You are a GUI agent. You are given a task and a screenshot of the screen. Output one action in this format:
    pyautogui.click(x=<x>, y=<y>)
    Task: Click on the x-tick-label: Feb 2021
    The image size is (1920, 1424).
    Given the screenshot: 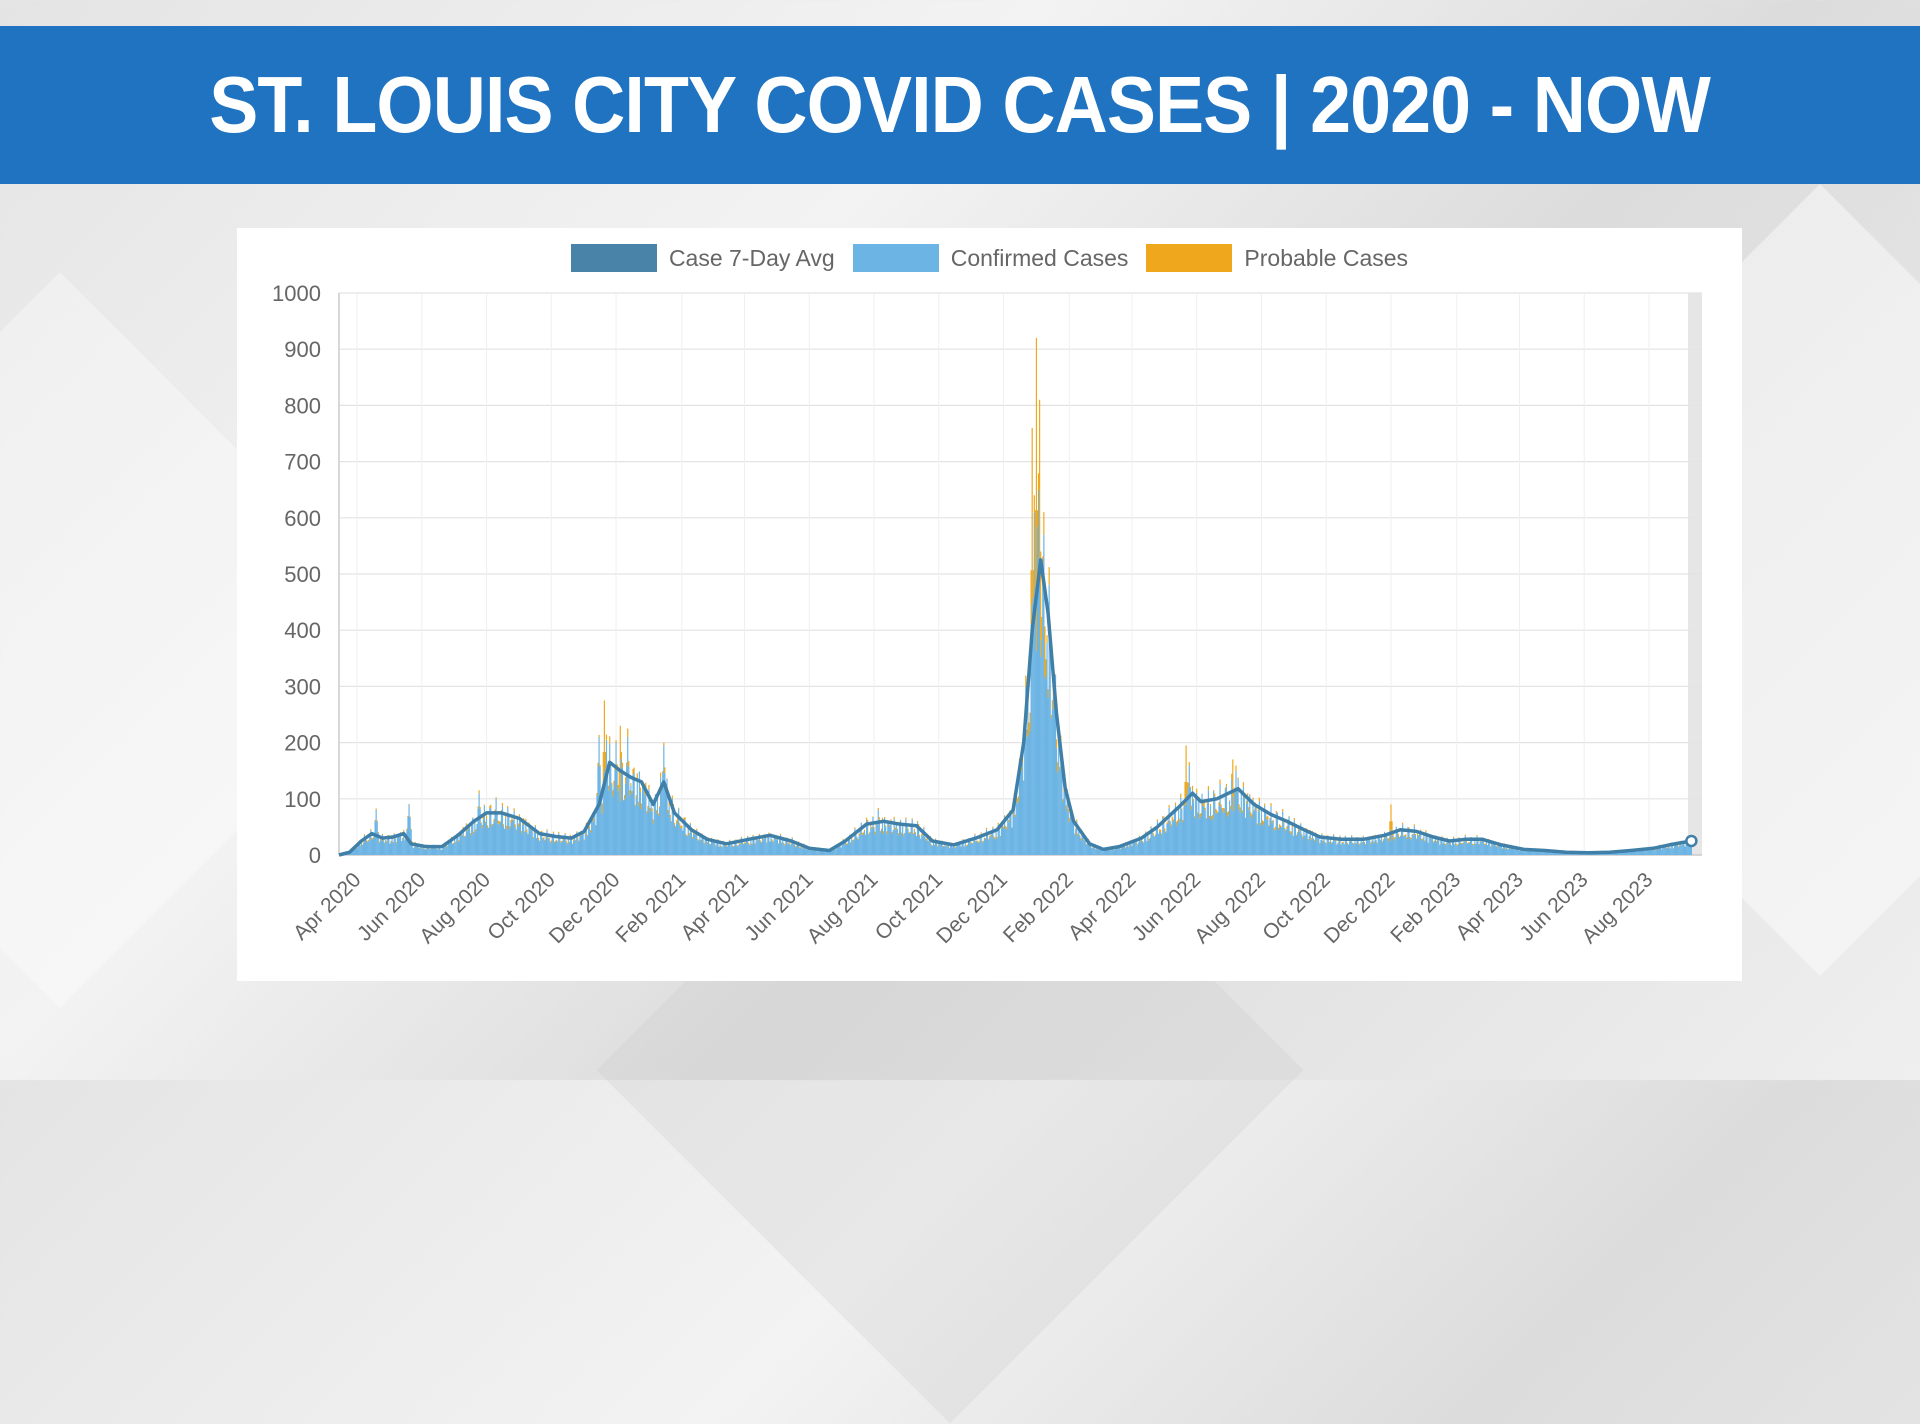 What is the action you would take?
    pyautogui.click(x=650, y=907)
    